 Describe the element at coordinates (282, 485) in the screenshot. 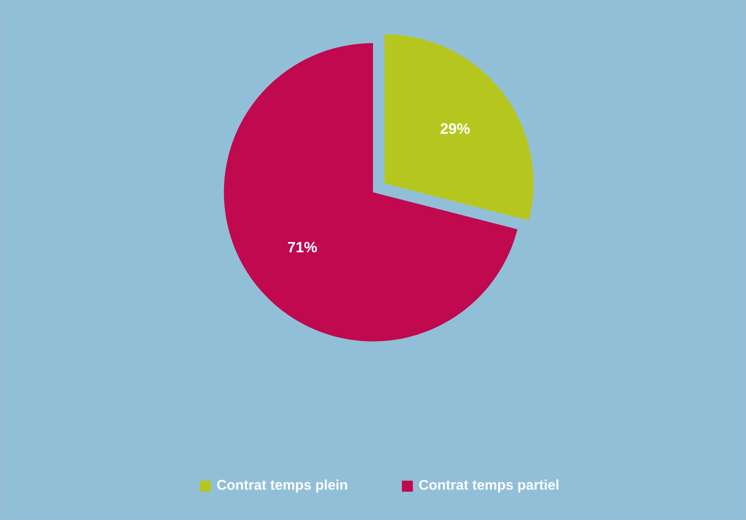

I see `legend-label: Contrat temps plein` at that location.